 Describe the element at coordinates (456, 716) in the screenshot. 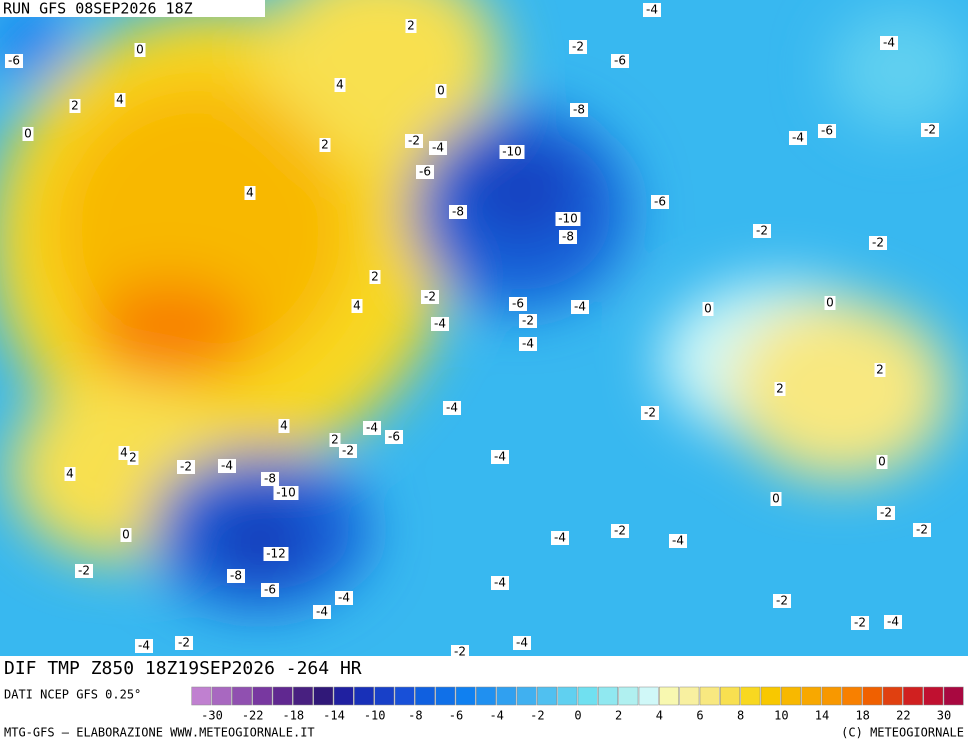

I see `colorbar-label: -6` at that location.